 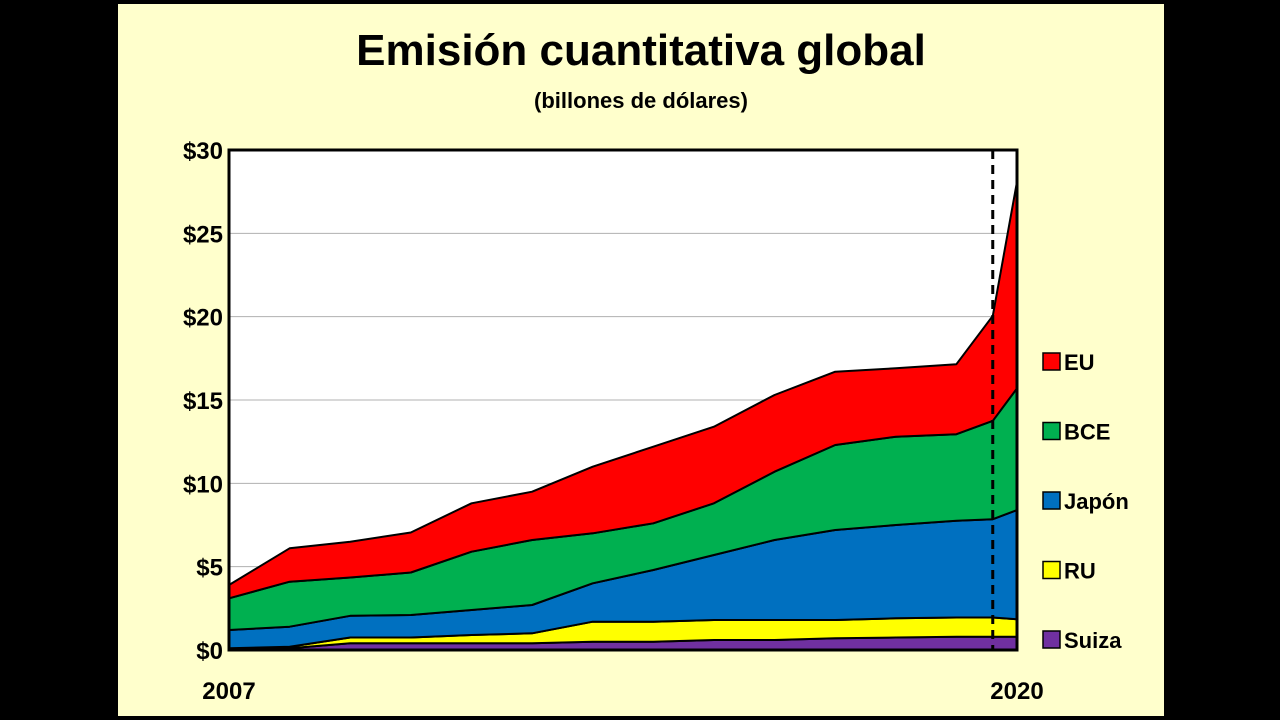 I want to click on legend: EU BCE Japón RU Suiza, so click(x=1085, y=501).